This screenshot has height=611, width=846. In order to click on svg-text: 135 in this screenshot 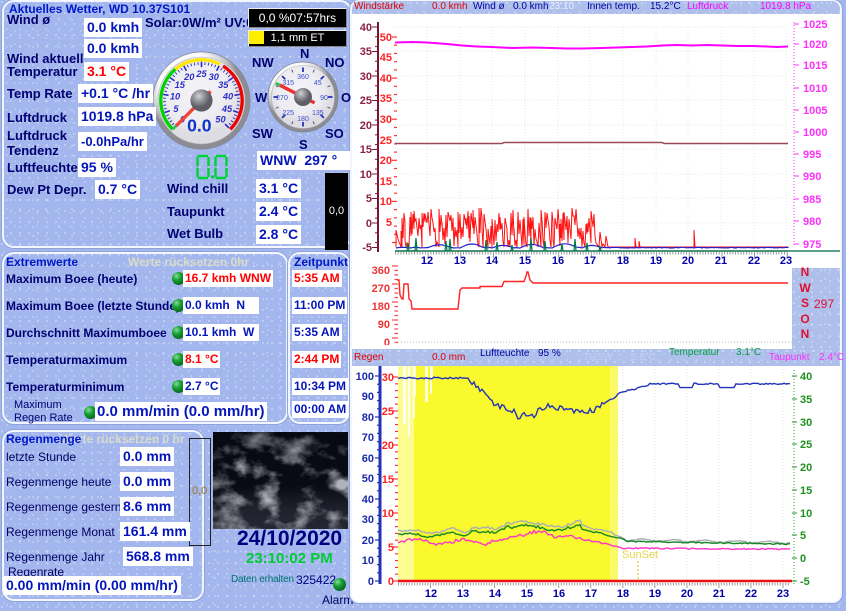, I will do `click(318, 113)`.